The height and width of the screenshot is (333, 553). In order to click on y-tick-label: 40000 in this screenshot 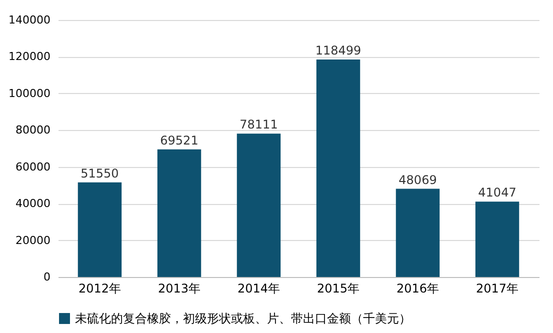, I will do `click(33, 203)`.